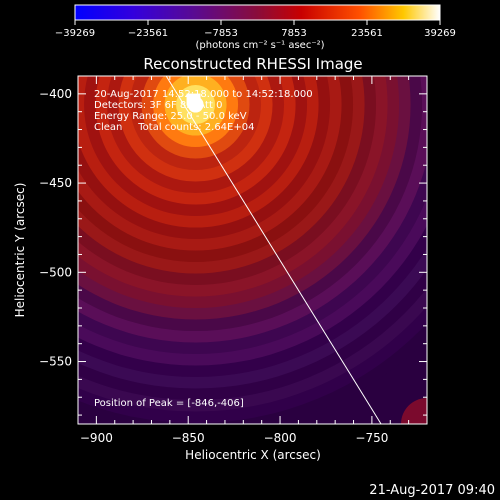 This screenshot has height=500, width=500. Describe the element at coordinates (367, 33) in the screenshot. I see `colorbar-tick-label: 23561` at that location.